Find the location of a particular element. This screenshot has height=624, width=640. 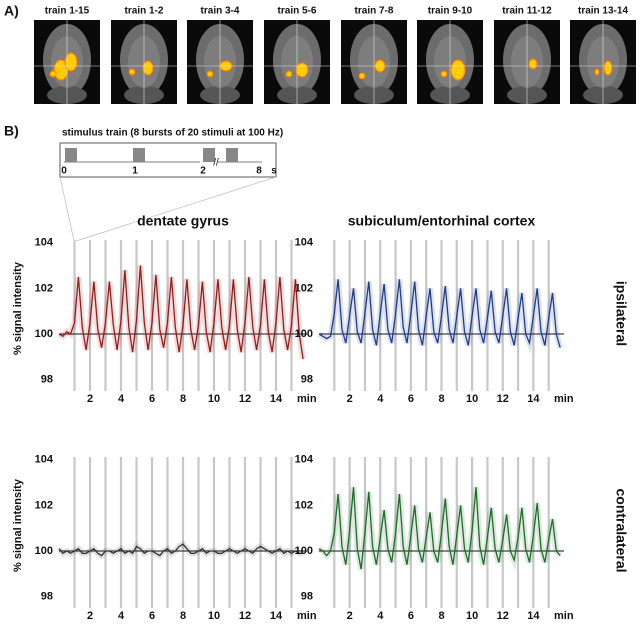

image-label: train 3-4 is located at coordinates (220, 11).